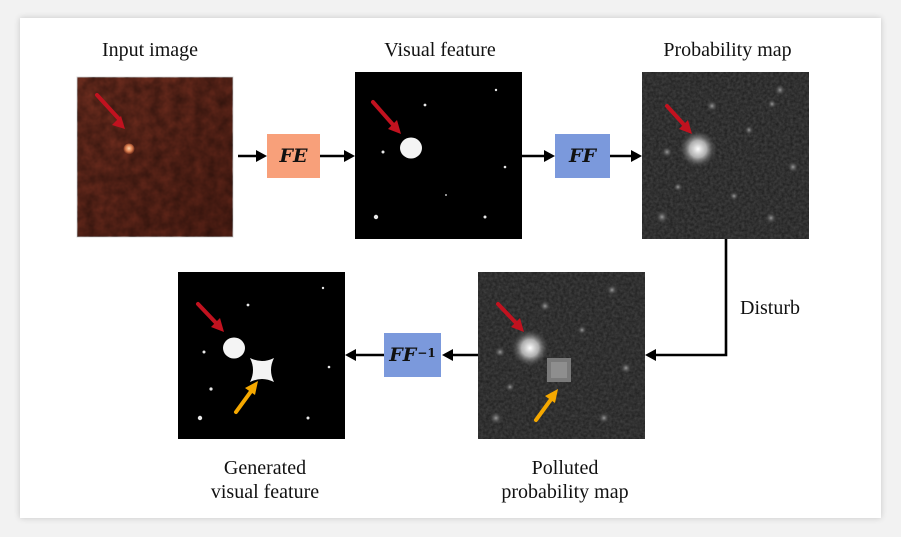 Image resolution: width=901 pixels, height=537 pixels. I want to click on ff-block-label: FF, so click(582, 156).